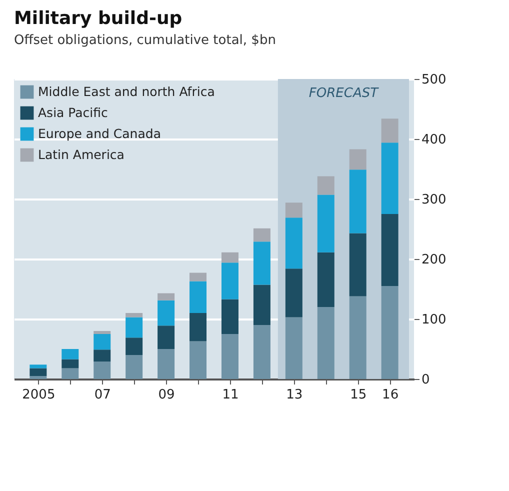 The height and width of the screenshot is (491, 509). Describe the element at coordinates (230, 395) in the screenshot. I see `x-tick-label: 11` at that location.